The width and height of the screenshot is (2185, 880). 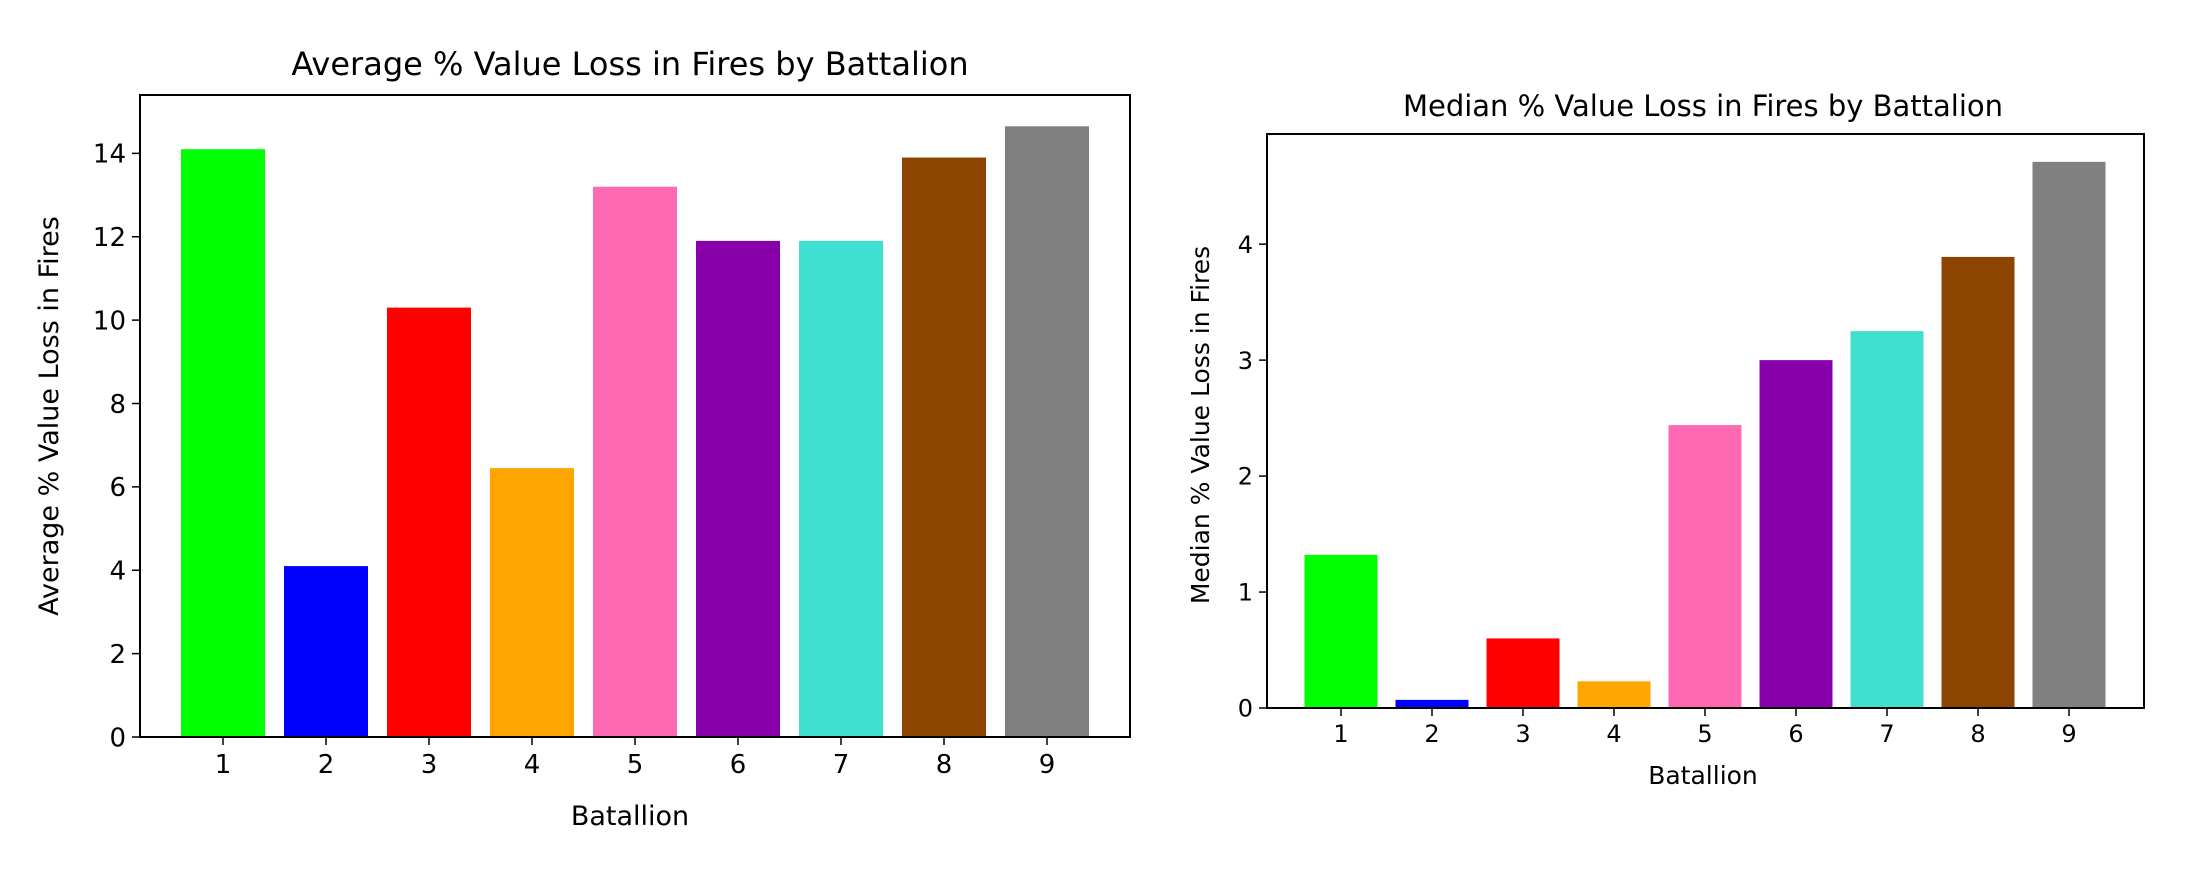 I want to click on y-tick-label: 12, so click(x=109, y=238).